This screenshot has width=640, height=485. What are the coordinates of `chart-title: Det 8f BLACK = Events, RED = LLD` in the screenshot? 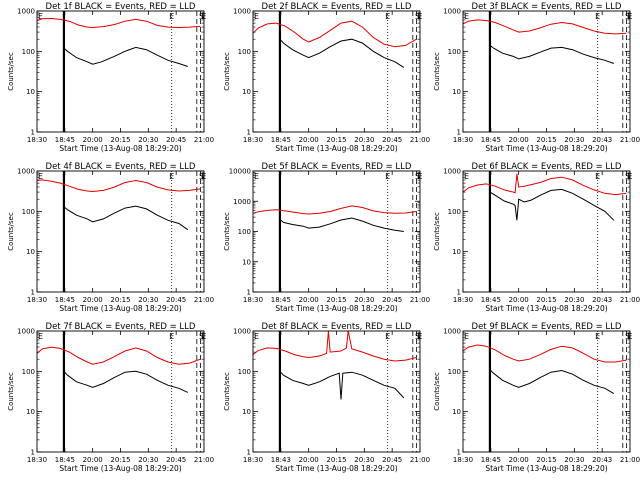 It's located at (337, 327).